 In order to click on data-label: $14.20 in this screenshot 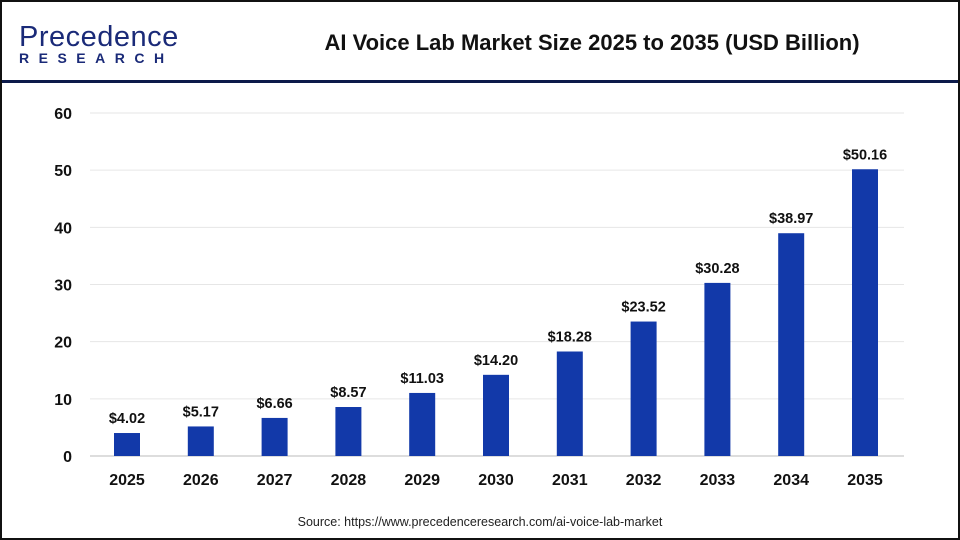, I will do `click(496, 361)`.